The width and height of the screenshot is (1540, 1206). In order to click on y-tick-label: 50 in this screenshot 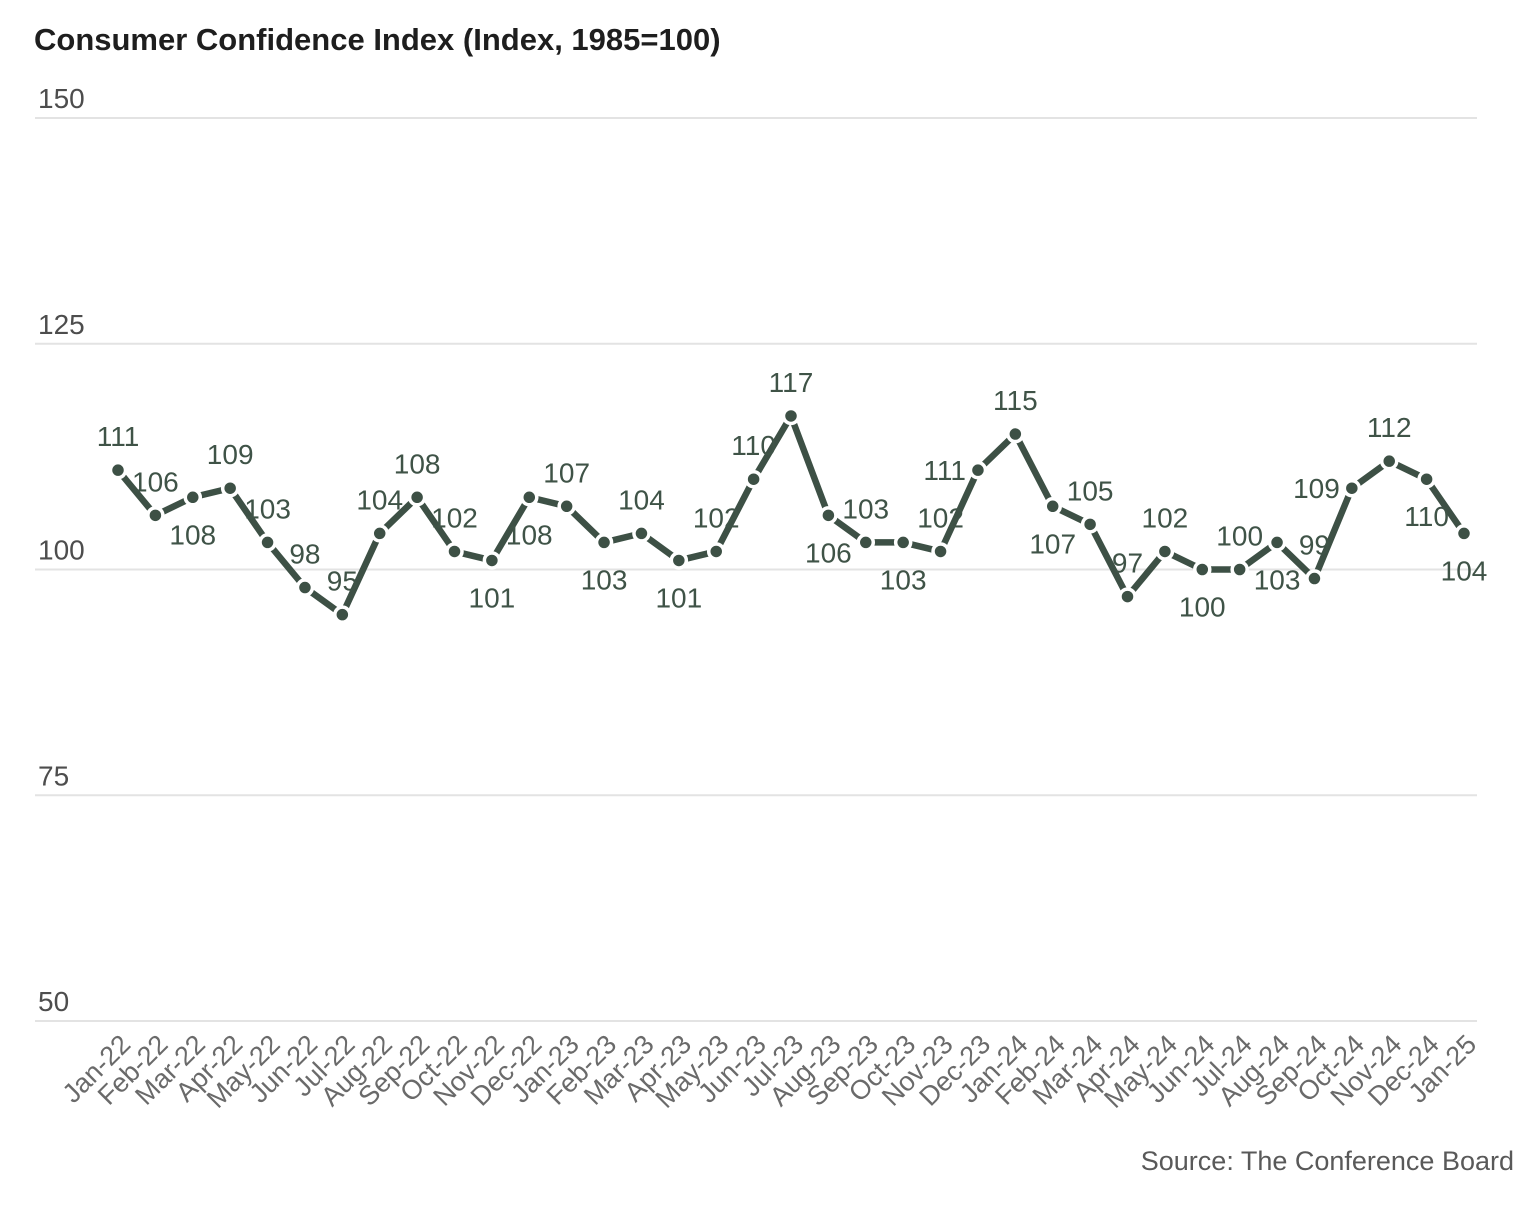, I will do `click(53, 1001)`.